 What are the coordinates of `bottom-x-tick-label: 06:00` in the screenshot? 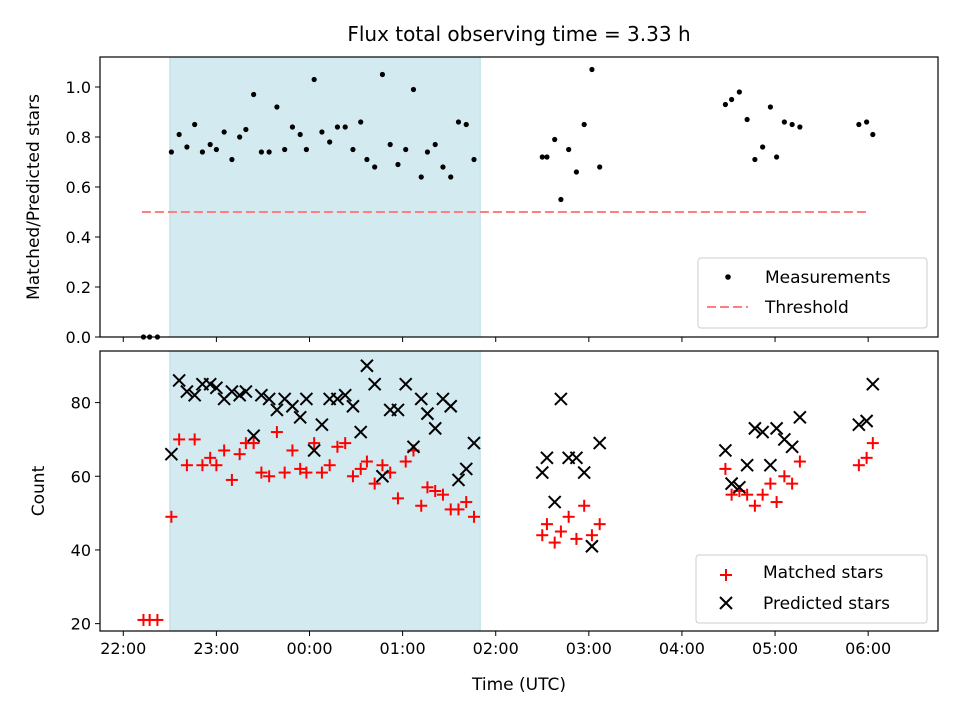 It's located at (868, 648).